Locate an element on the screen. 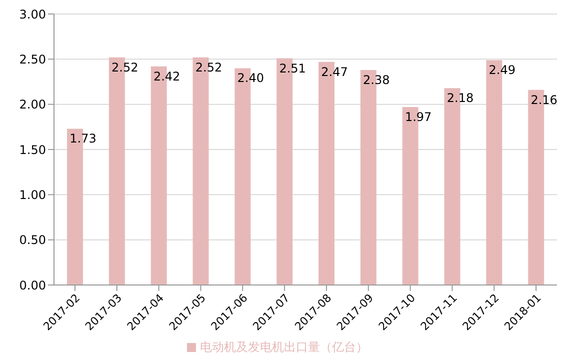 This screenshot has width=573, height=364. data-label: 2.38 is located at coordinates (376, 80).